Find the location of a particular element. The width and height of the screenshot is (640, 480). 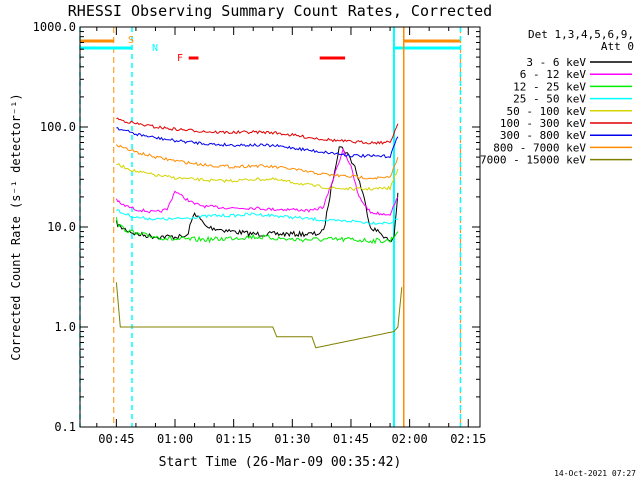

legend-label-12-25-kev: 12 - 25 keV is located at coordinates (549, 86).